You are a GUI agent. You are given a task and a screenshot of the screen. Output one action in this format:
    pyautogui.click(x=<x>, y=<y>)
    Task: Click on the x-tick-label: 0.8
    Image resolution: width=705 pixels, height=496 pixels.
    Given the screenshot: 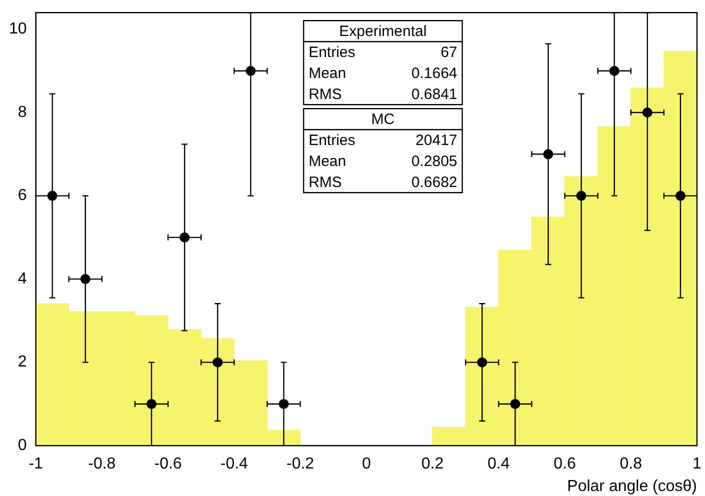 What is the action you would take?
    pyautogui.click(x=631, y=464)
    